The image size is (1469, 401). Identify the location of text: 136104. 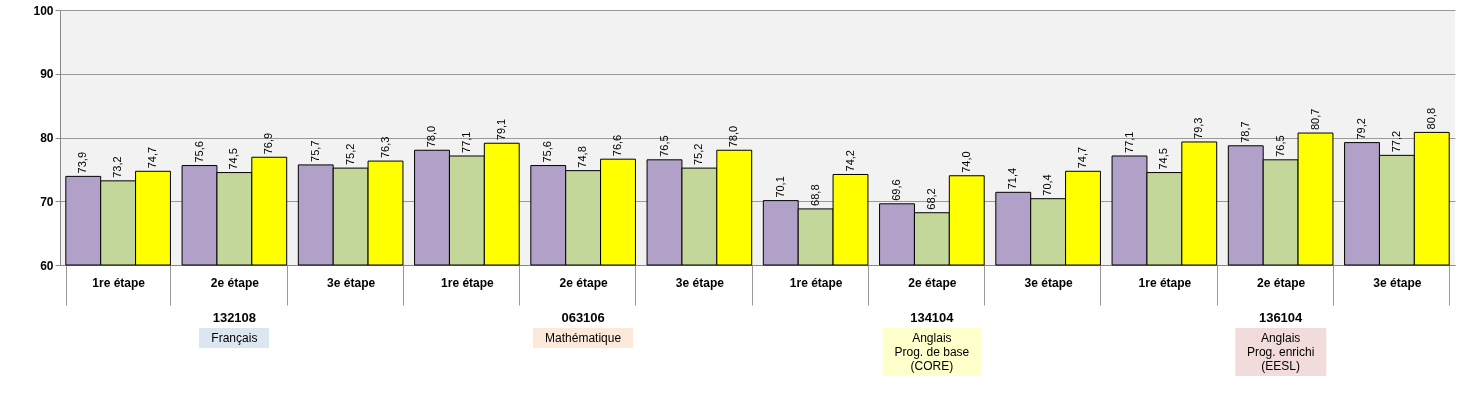
(1280, 317).